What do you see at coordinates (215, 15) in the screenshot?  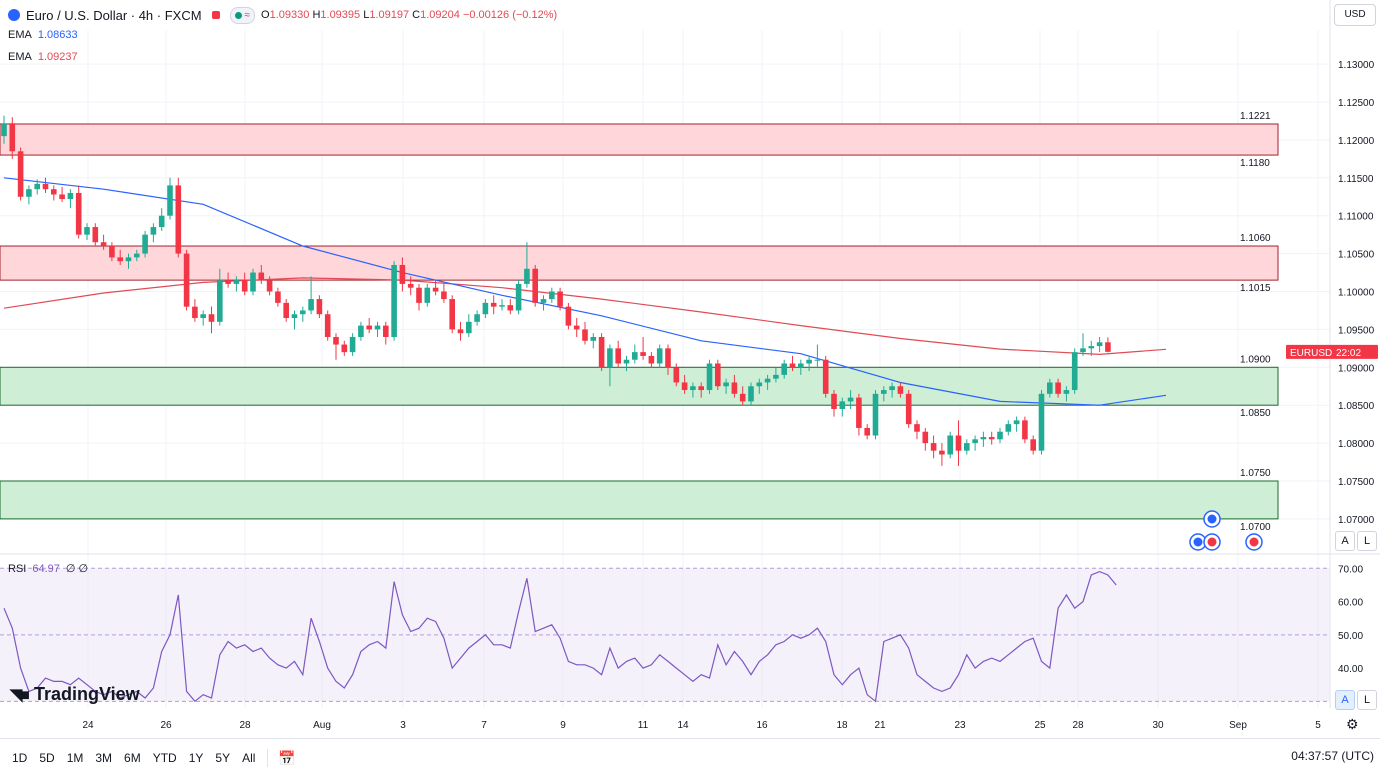 I see `flag-icon` at bounding box center [215, 15].